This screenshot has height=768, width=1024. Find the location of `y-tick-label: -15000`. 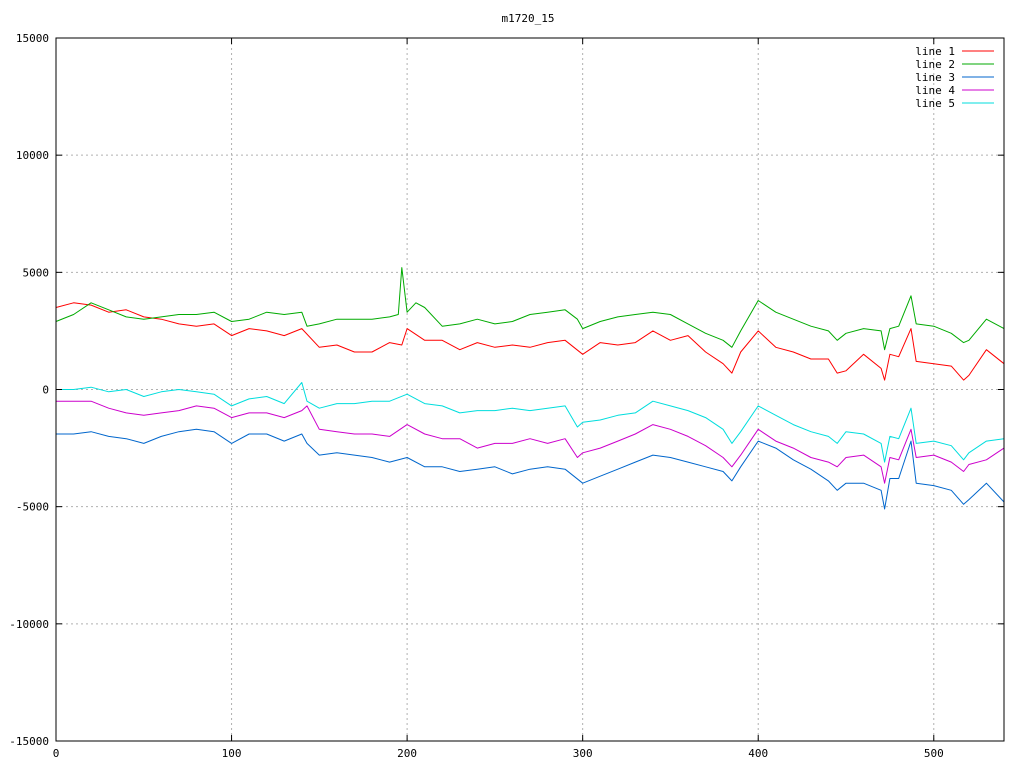

y-tick-label: -15000 is located at coordinates (29, 741).